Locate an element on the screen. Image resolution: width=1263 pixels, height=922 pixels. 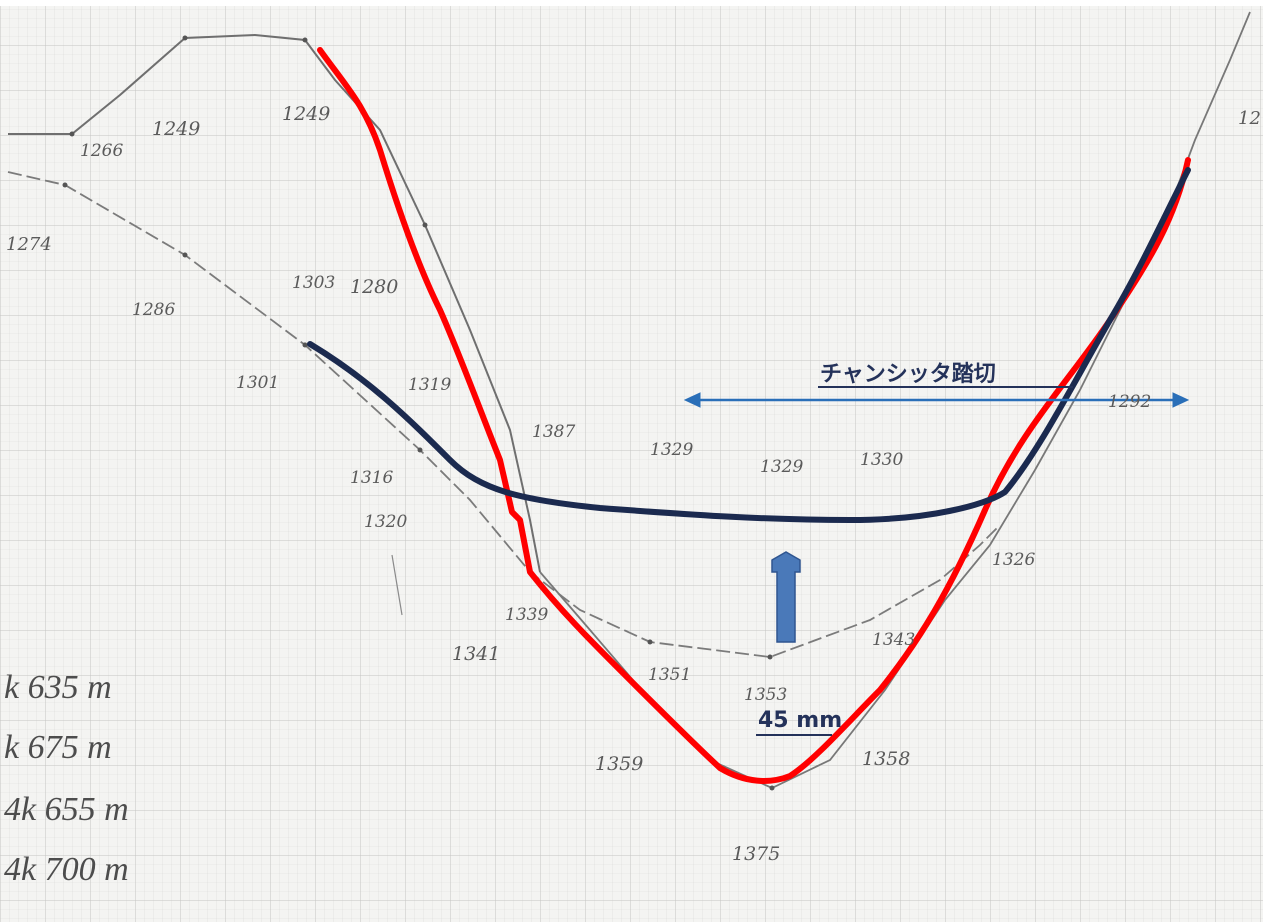
point-label: 1351 is located at coordinates (669, 675).